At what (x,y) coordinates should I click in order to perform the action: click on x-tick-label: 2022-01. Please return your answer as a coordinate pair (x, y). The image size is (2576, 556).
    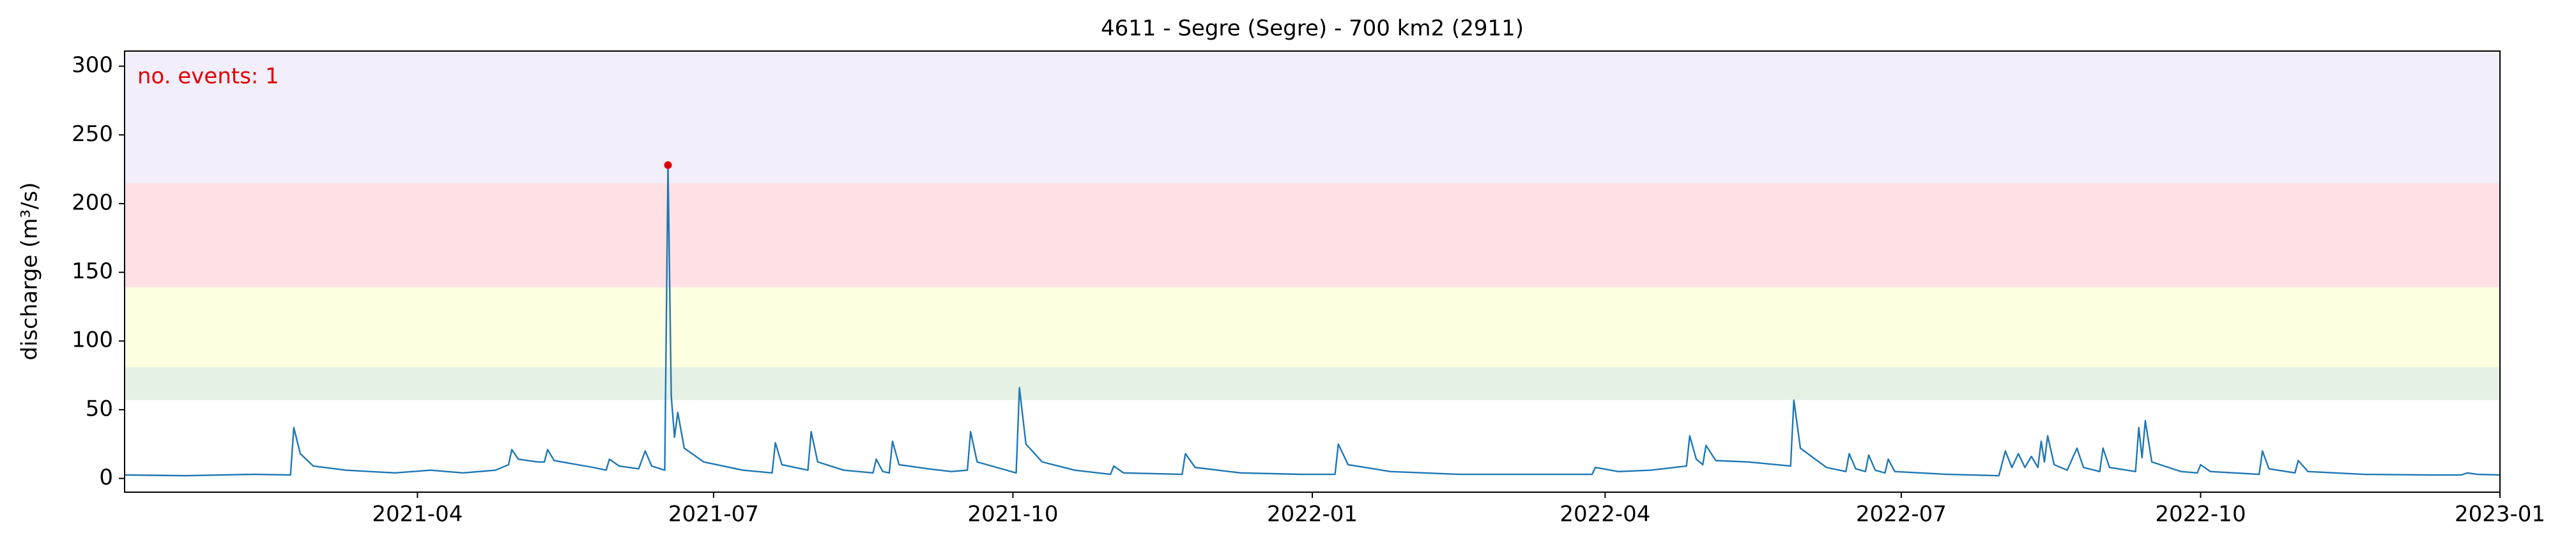
    Looking at the image, I should click on (1312, 514).